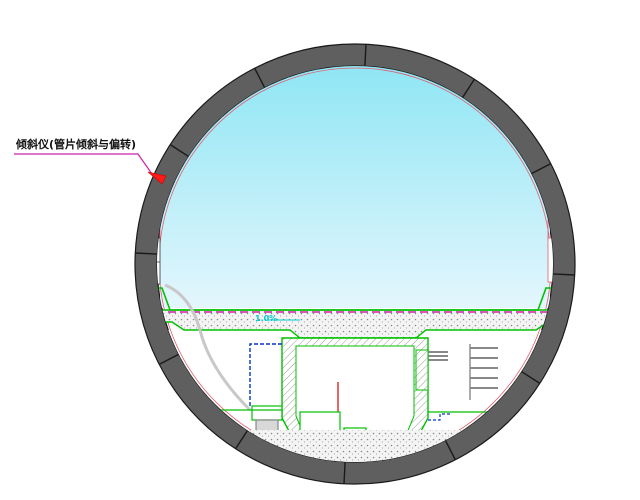 The image size is (640, 500). I want to click on left-drain-pipe, so click(208, 347).